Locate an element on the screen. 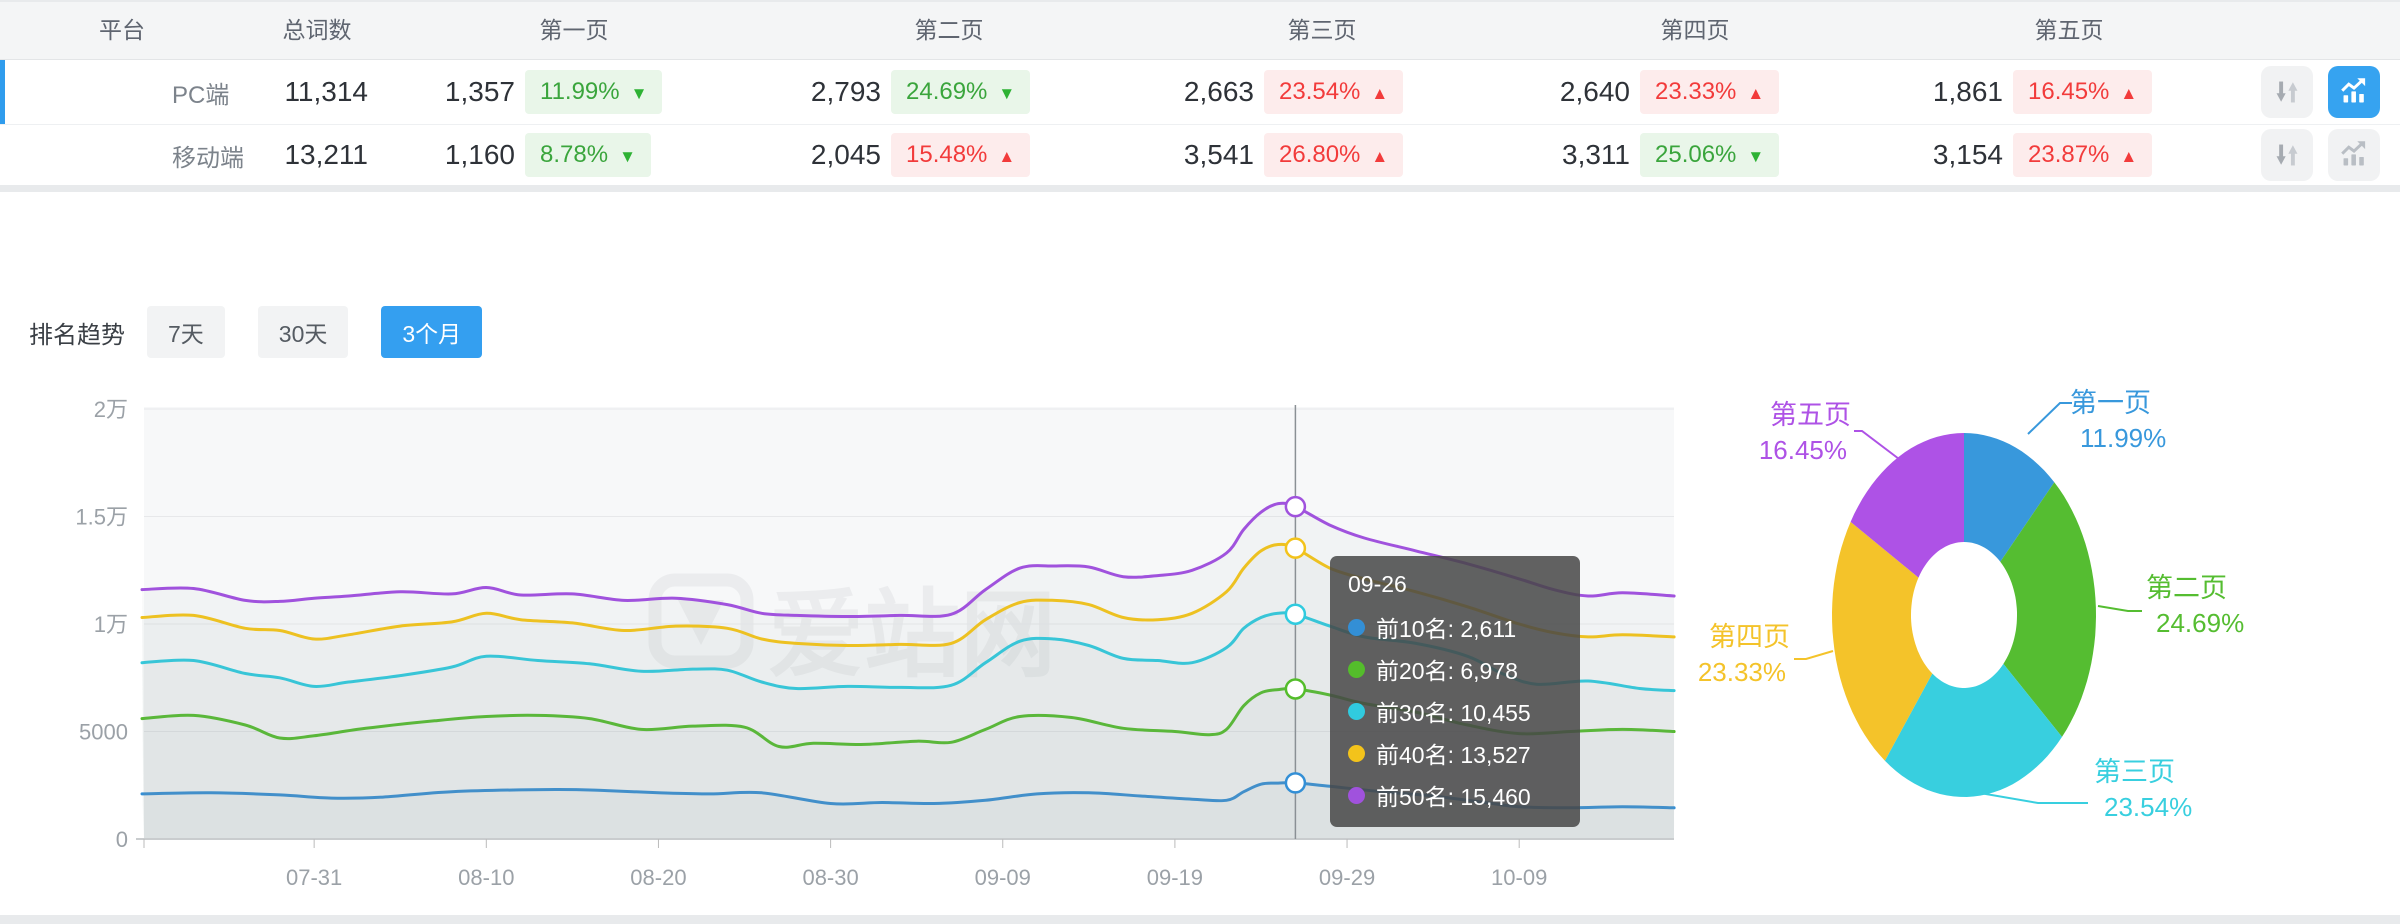  x-axis-tick-label: 08-20 is located at coordinates (658, 877).